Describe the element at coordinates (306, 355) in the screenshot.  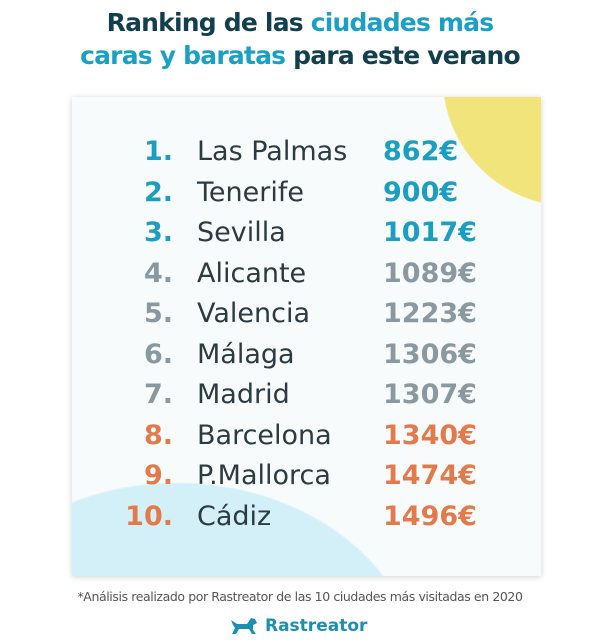
I see `ranking-row: 6. Málaga 1306€` at that location.